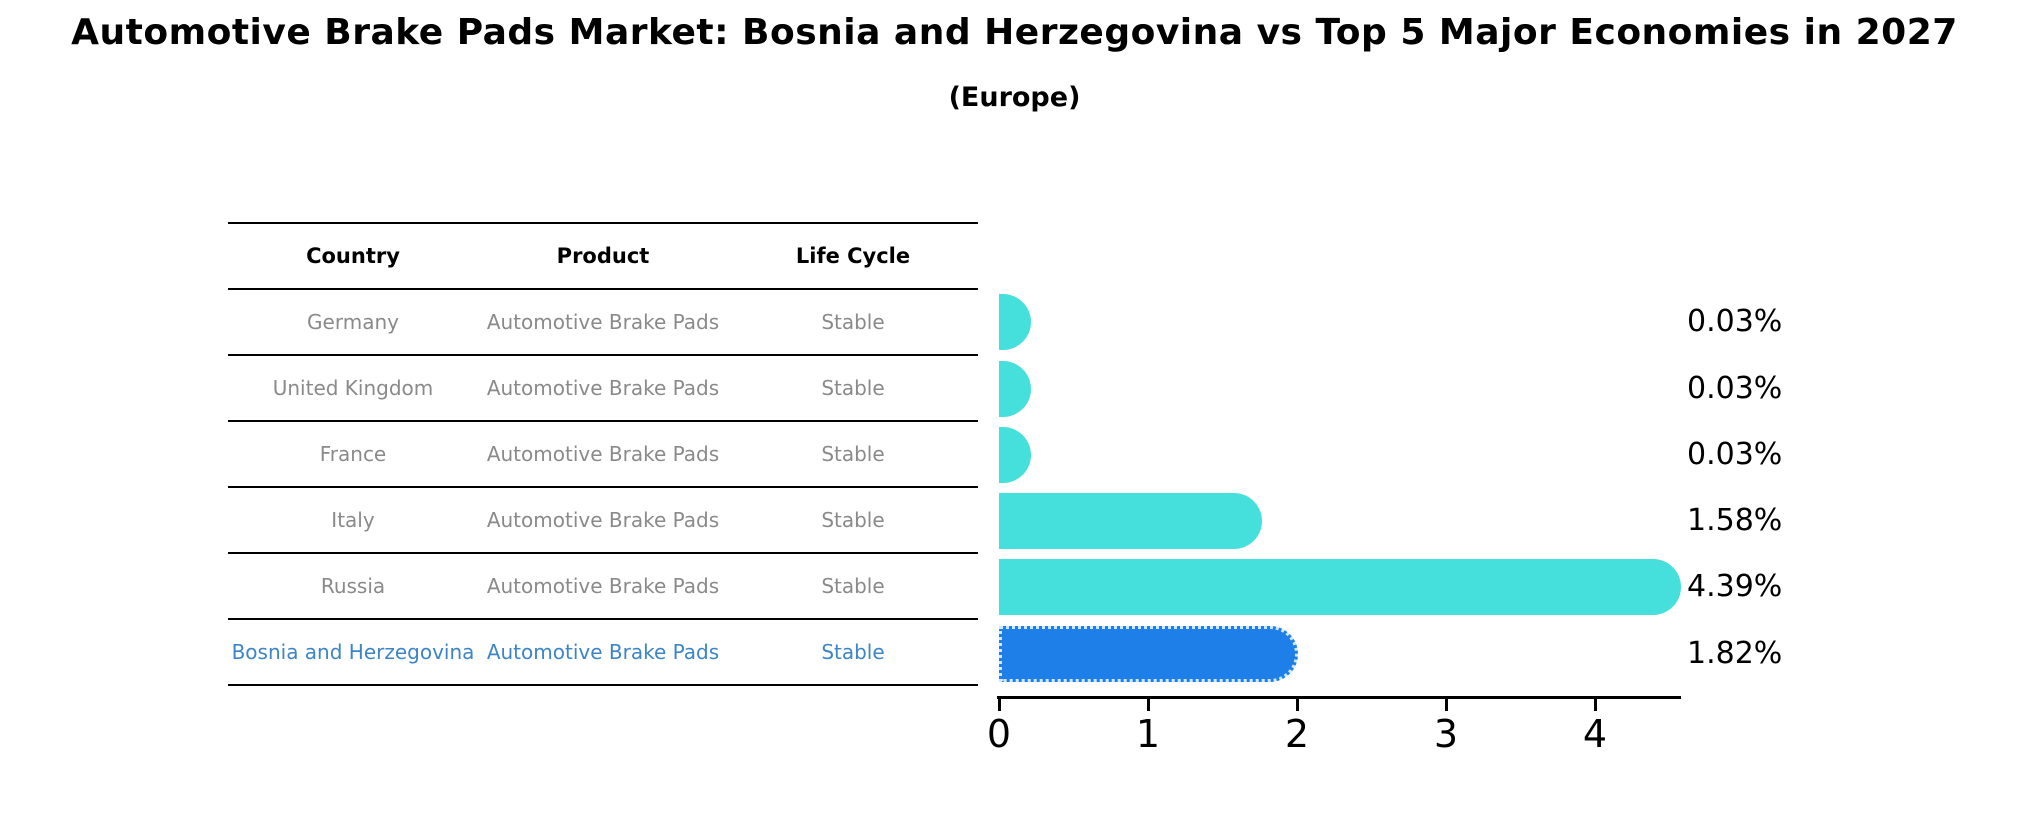  What do you see at coordinates (353, 322) in the screenshot?
I see `country-cell: Germany` at bounding box center [353, 322].